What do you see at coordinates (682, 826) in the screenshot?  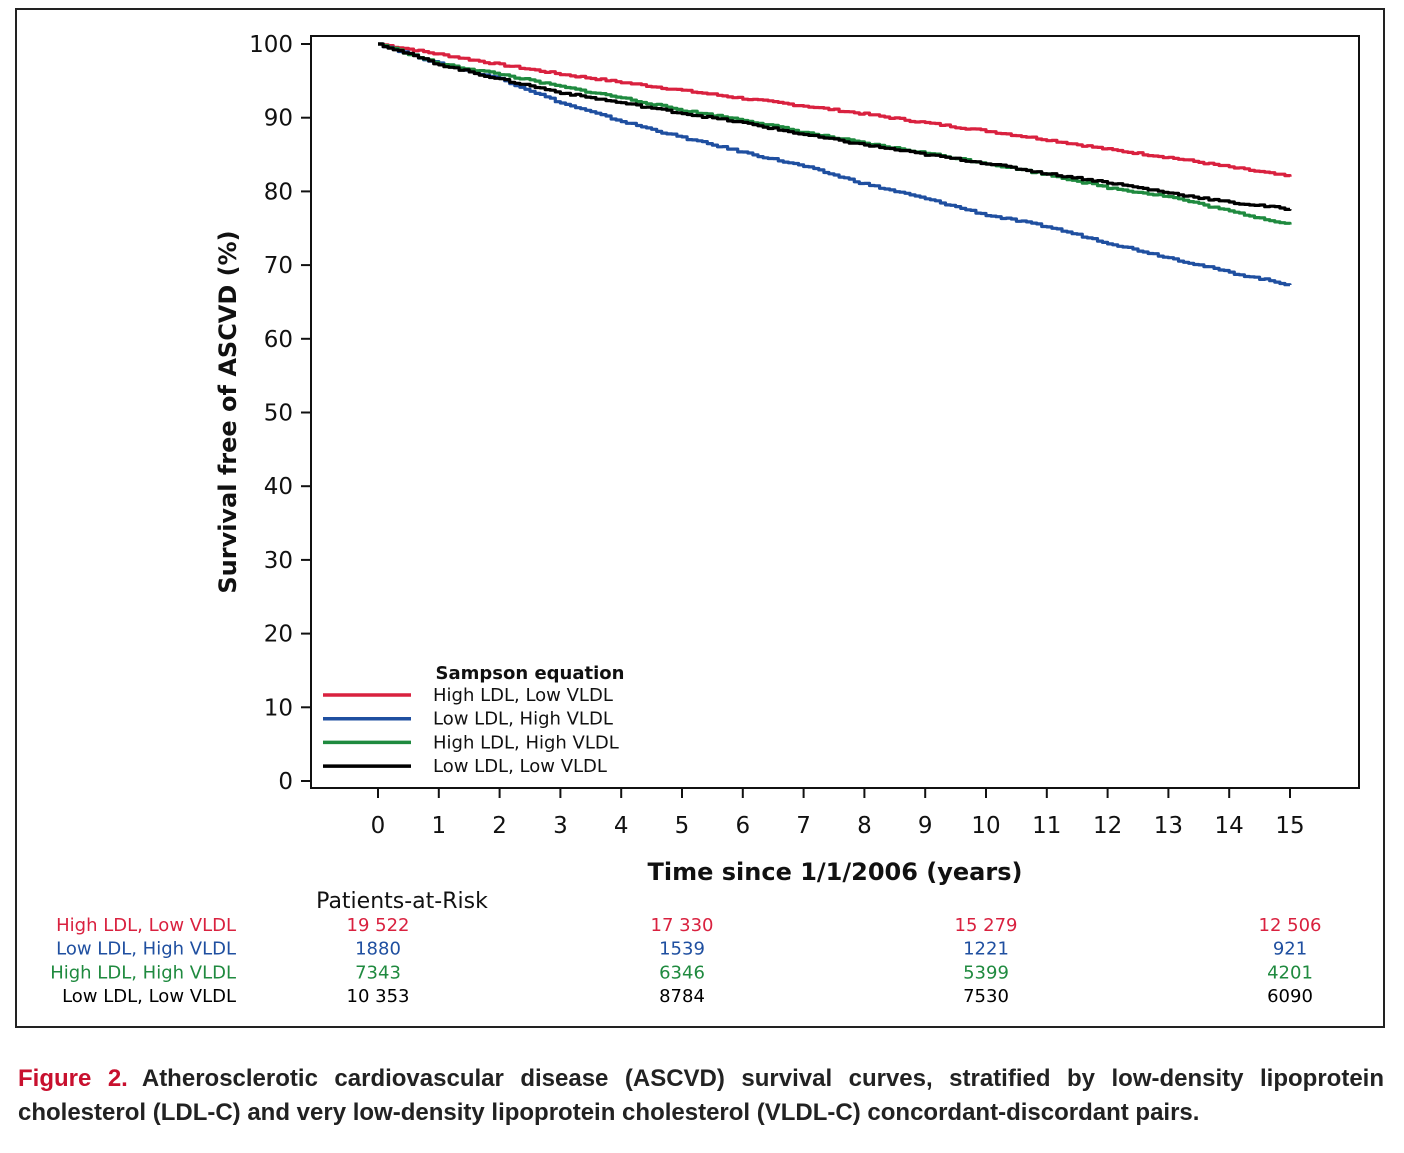 I see `x-tick-label: 5` at bounding box center [682, 826].